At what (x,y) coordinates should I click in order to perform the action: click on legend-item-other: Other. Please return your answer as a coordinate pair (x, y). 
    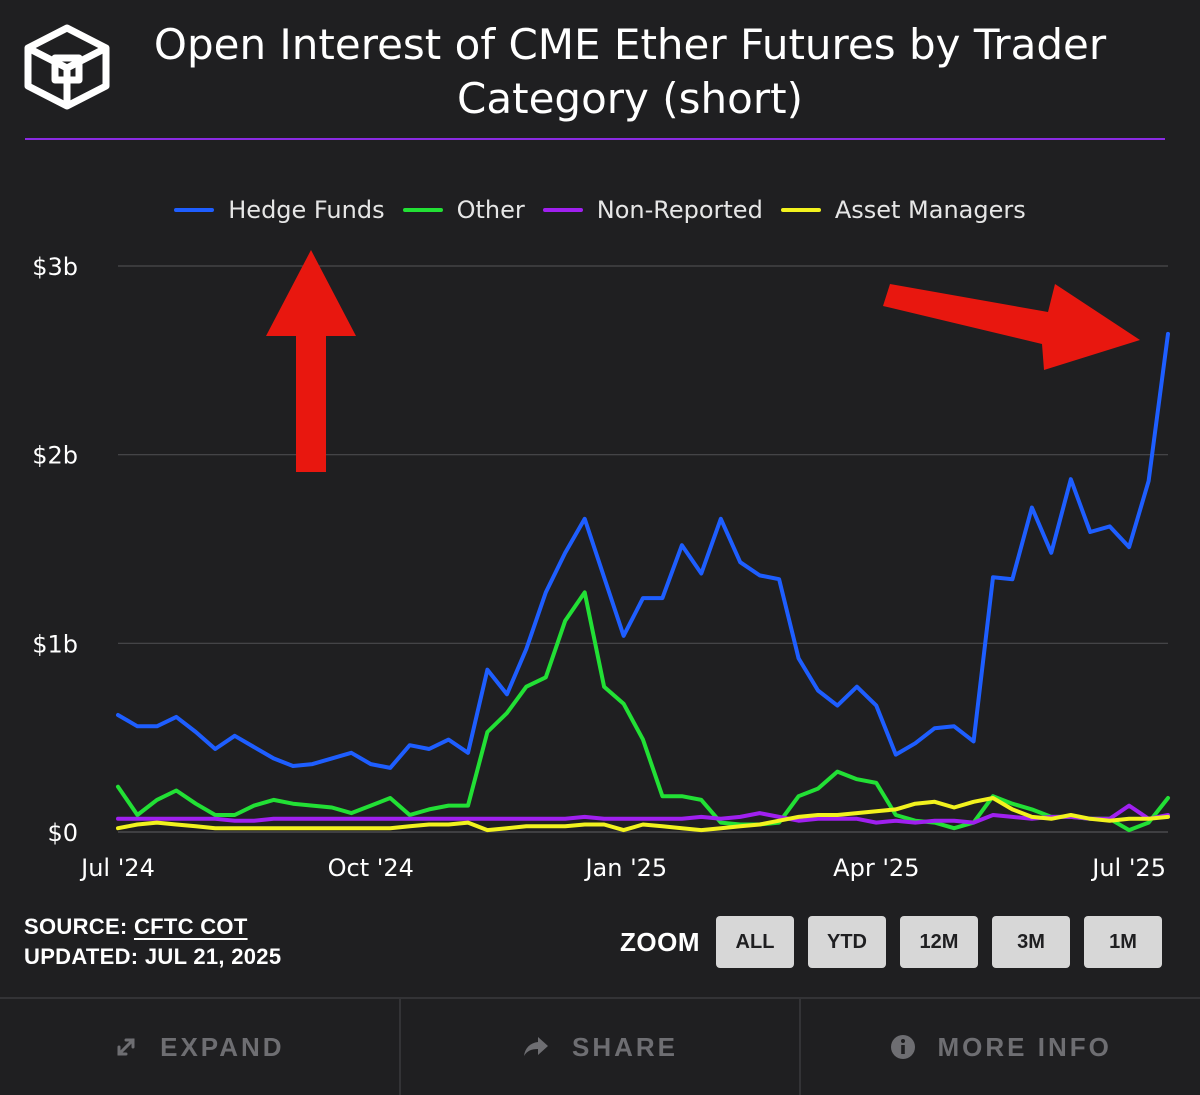
    Looking at the image, I should click on (464, 210).